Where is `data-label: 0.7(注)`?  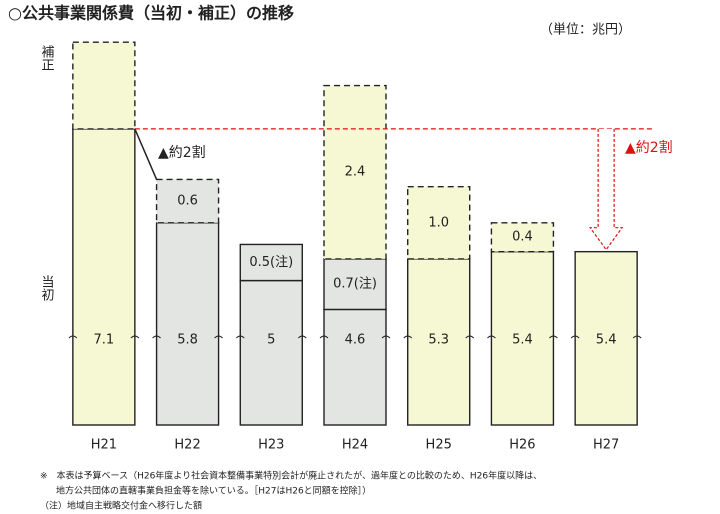 data-label: 0.7(注) is located at coordinates (355, 284).